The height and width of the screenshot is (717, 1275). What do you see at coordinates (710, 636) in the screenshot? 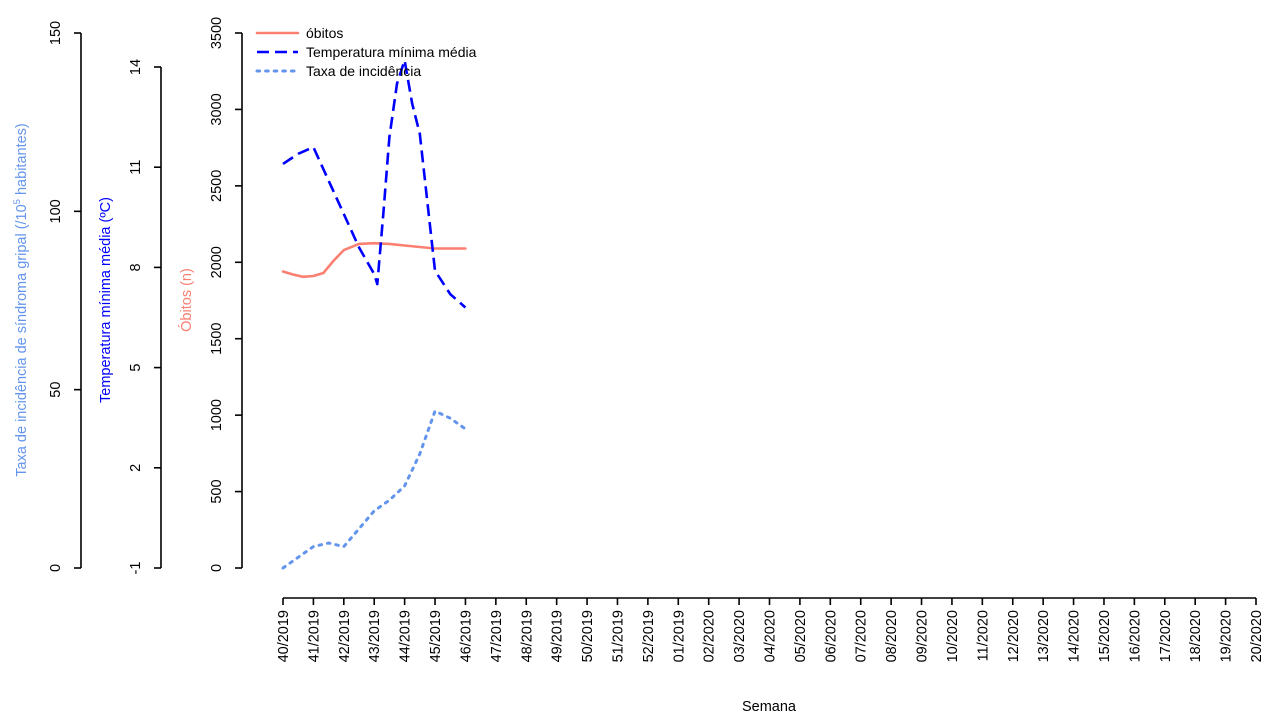
I see `x-tick-label: 02/2020` at bounding box center [710, 636].